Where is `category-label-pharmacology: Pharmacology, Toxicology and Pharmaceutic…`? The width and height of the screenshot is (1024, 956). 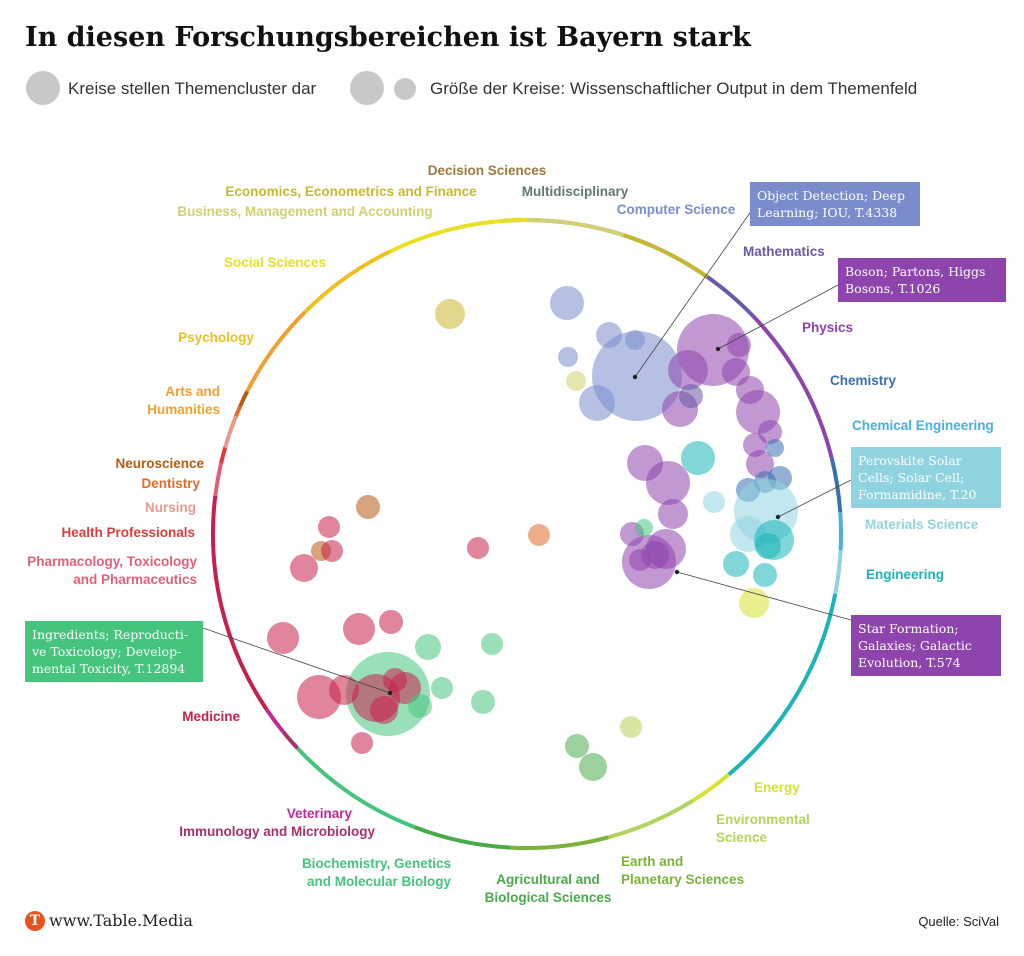 category-label-pharmacology: Pharmacology, Toxicology and Pharmaceutic… is located at coordinates (112, 570).